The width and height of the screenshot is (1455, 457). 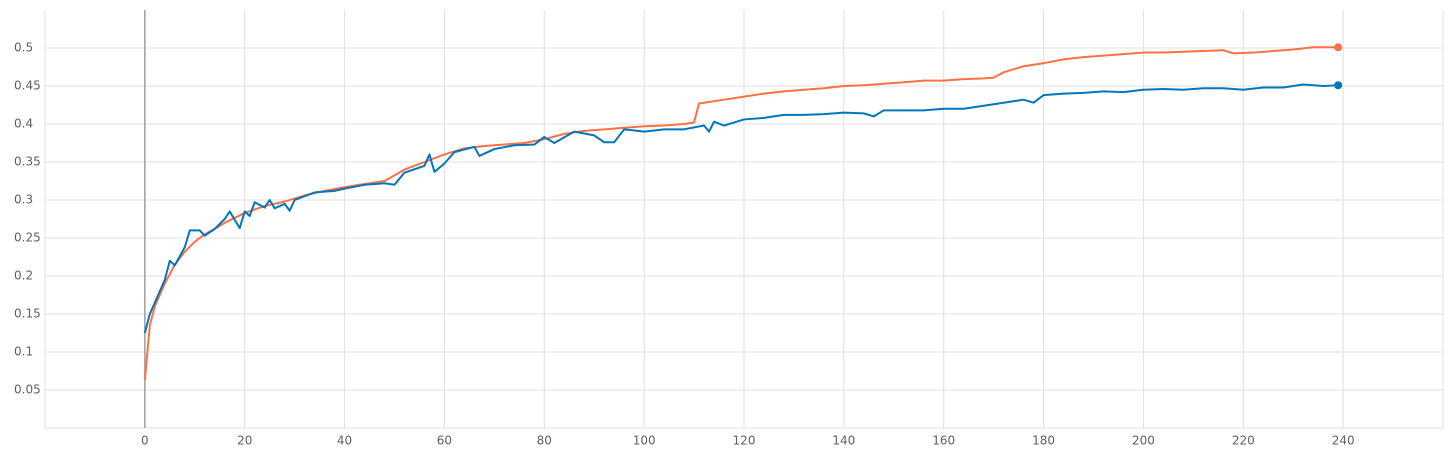 What do you see at coordinates (27, 86) in the screenshot?
I see `y-tick-label: 0.45` at bounding box center [27, 86].